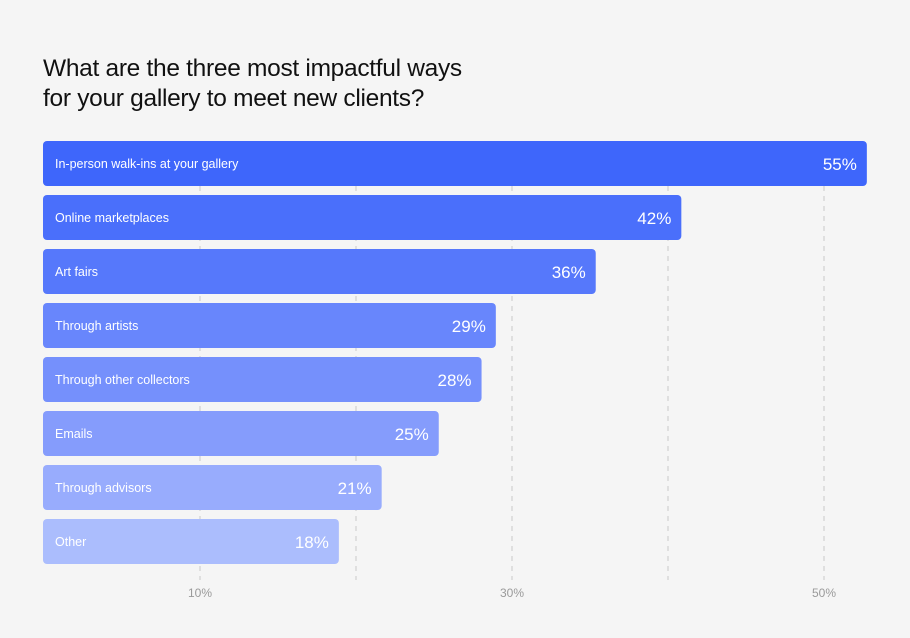 This screenshot has height=638, width=910. What do you see at coordinates (355, 488) in the screenshot?
I see `bar-value-label: 21%` at bounding box center [355, 488].